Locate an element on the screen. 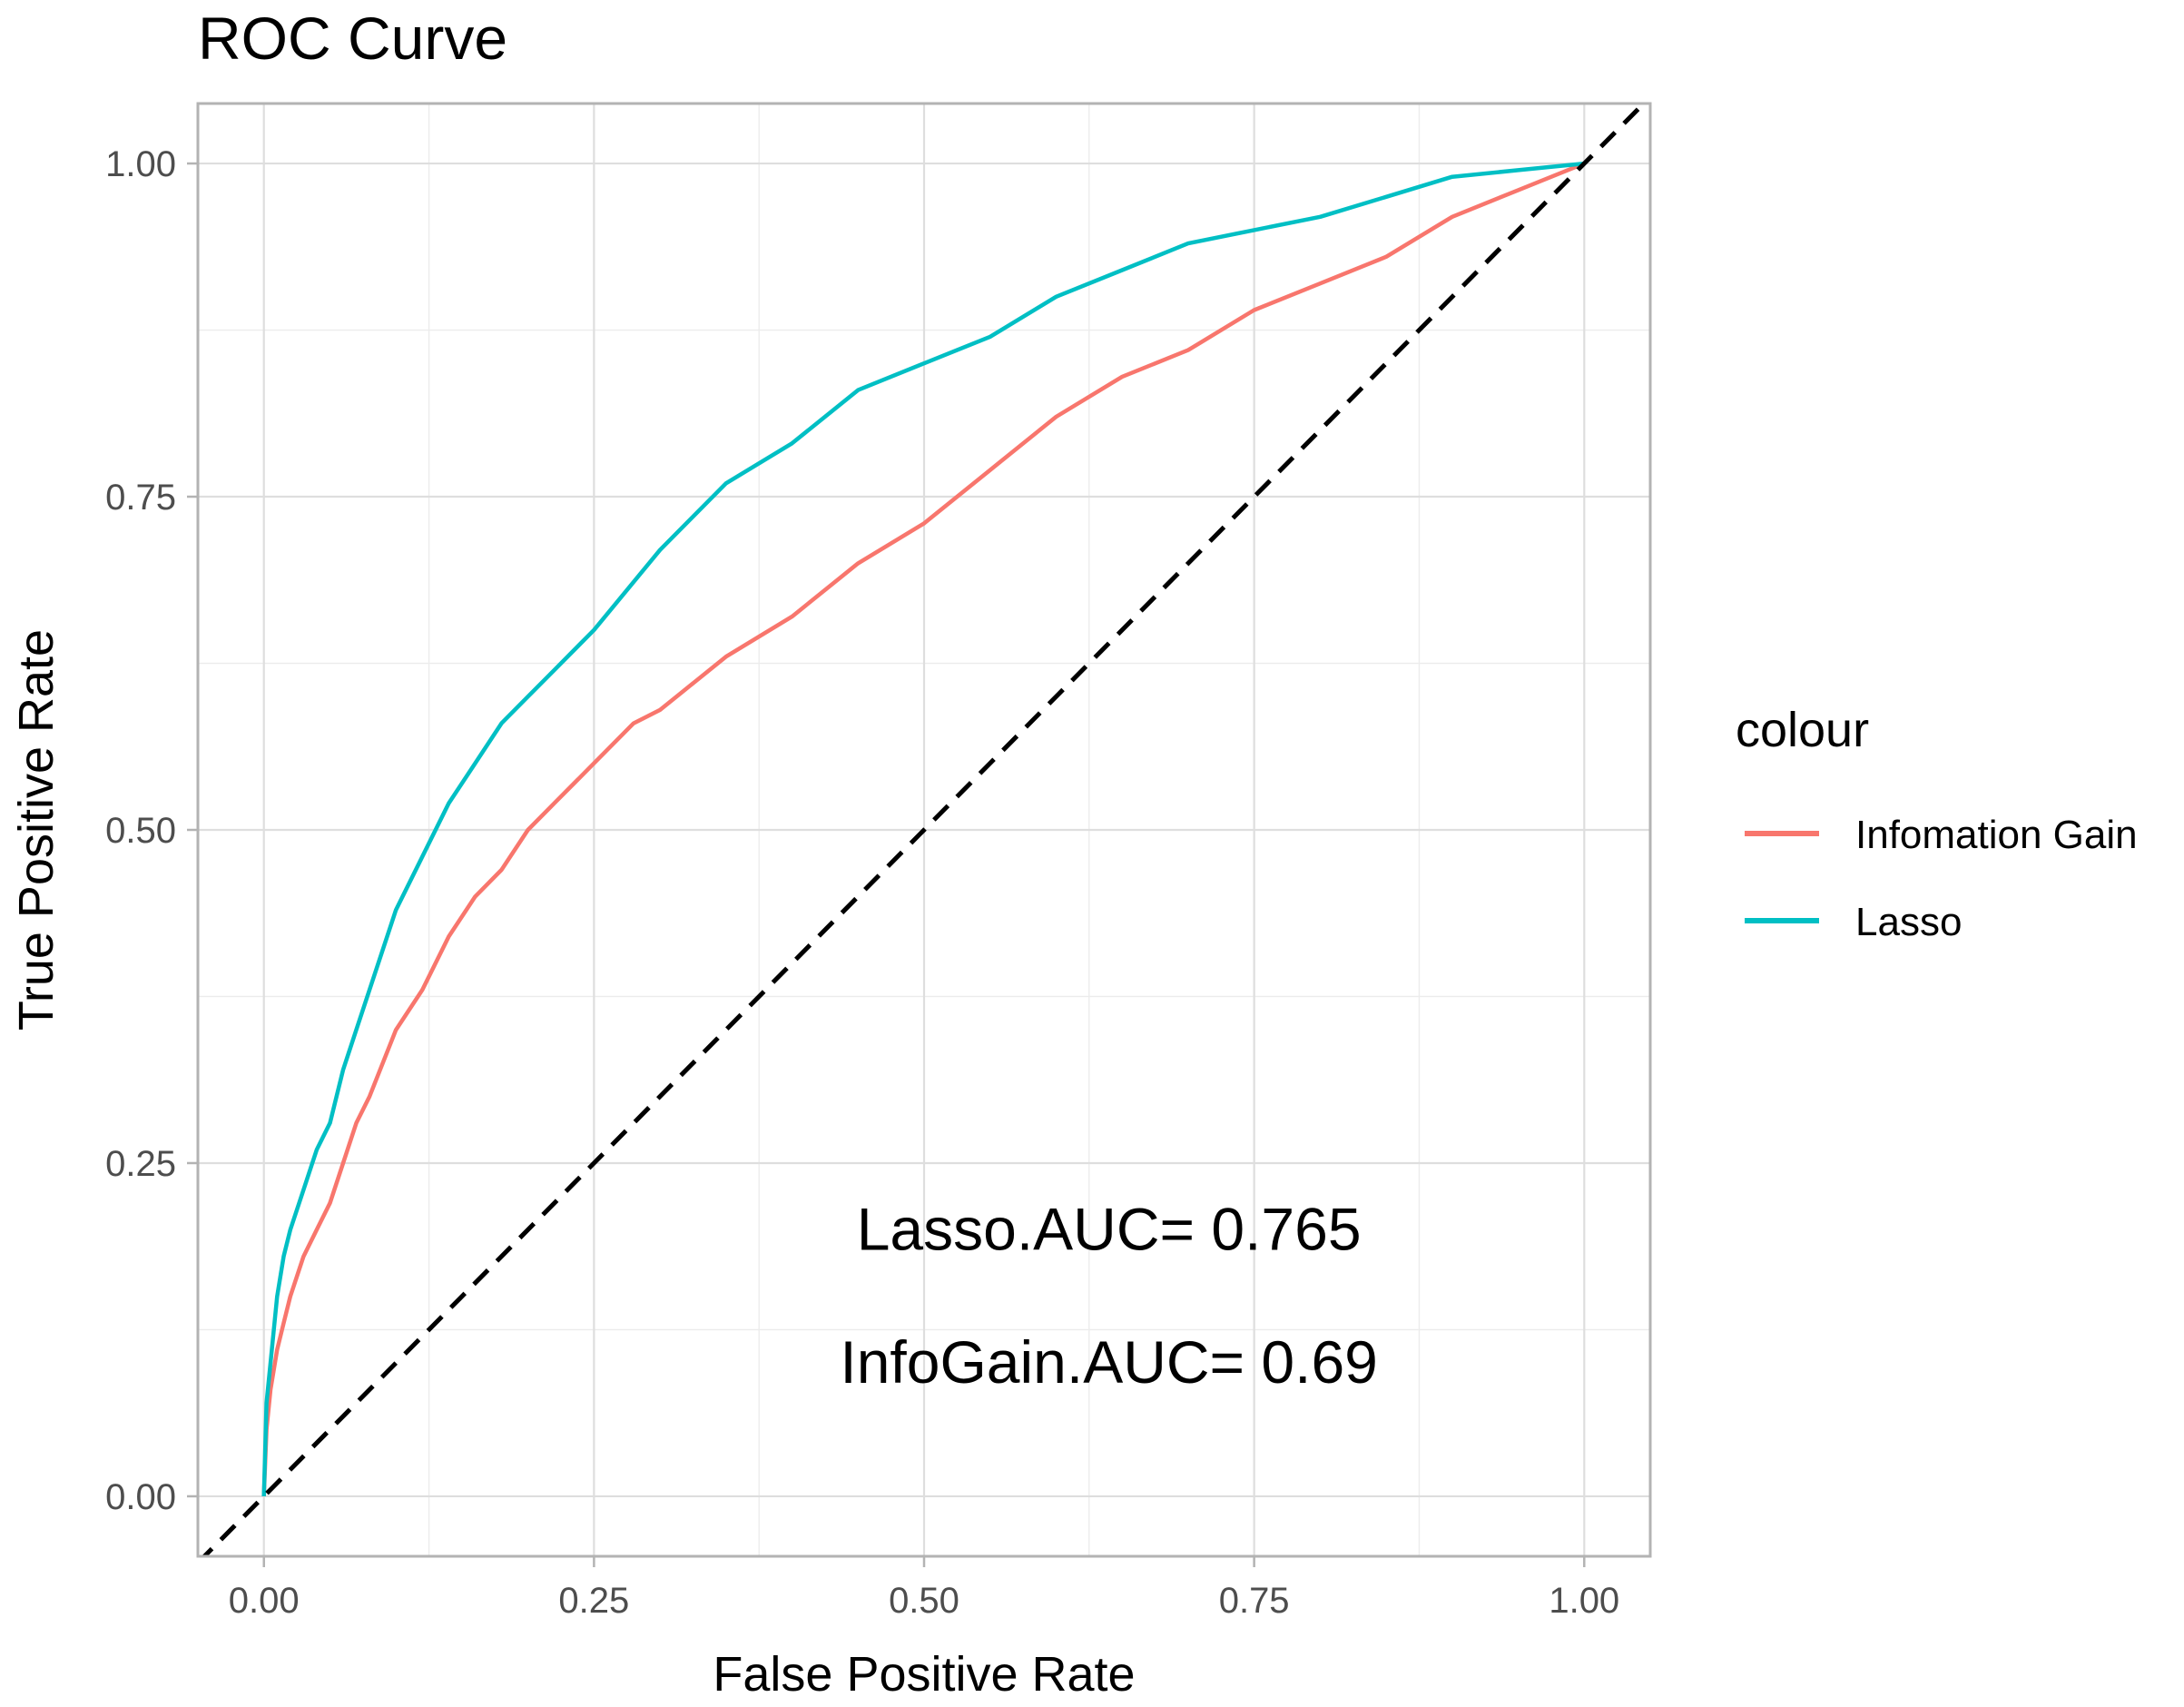 The width and height of the screenshot is (2184, 1707). x-axis-title: False Positive Rate is located at coordinates (924, 1675).